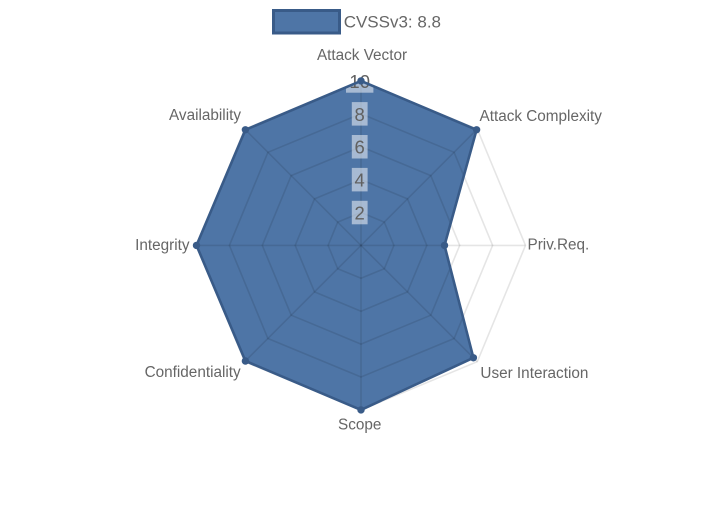  Describe the element at coordinates (392, 22) in the screenshot. I see `svg-text: CVSSv3: 8.8` at that location.